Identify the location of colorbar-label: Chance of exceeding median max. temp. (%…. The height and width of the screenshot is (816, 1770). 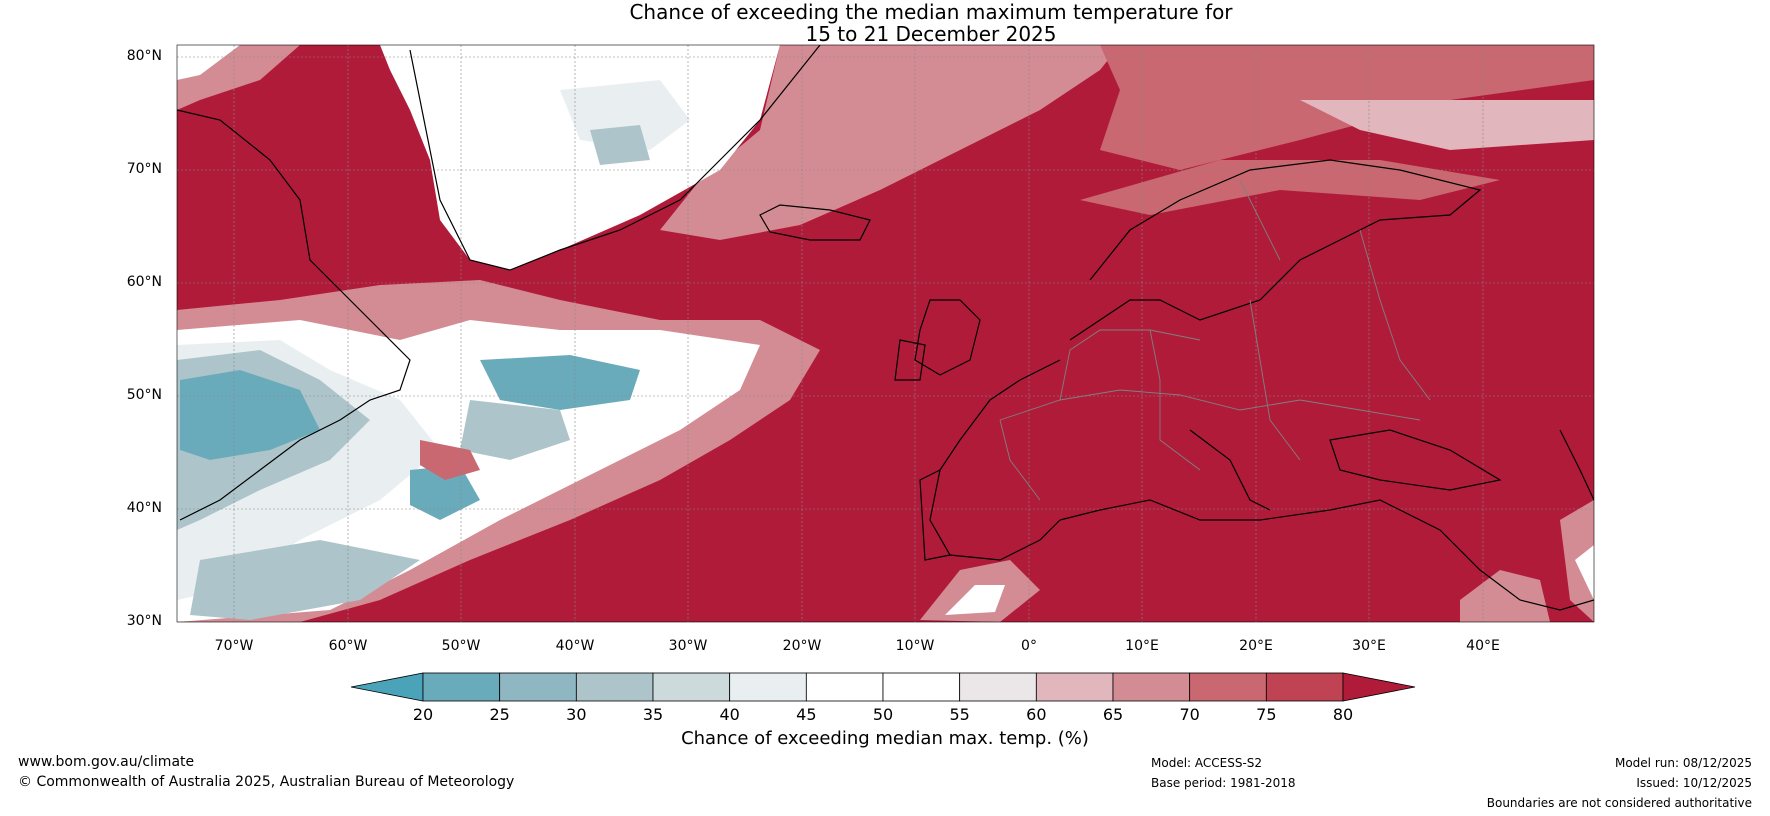
(885, 738).